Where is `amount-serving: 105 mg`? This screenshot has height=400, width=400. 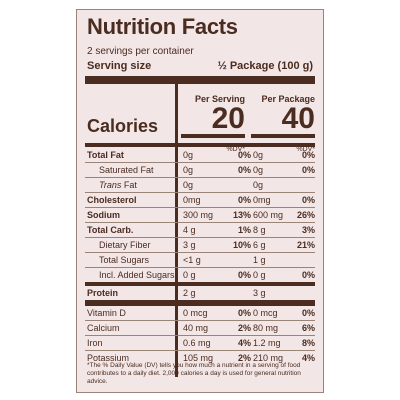
amount-serving: 105 mg is located at coordinates (198, 358).